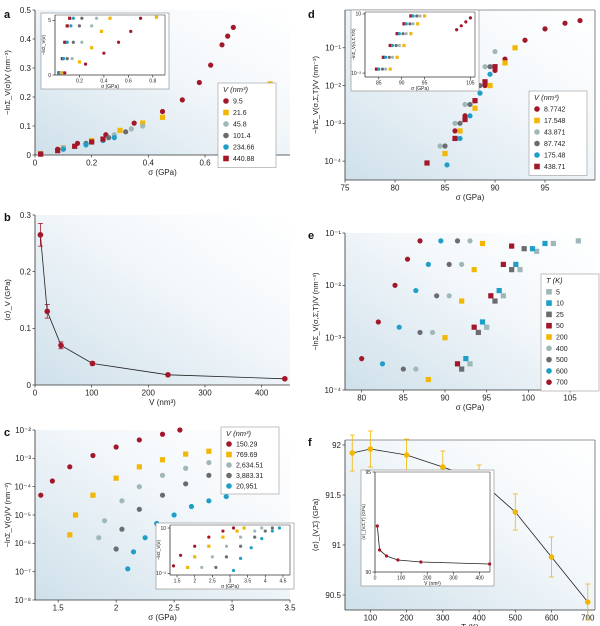 The image size is (600, 626). What do you see at coordinates (420, 89) in the screenshot?
I see `inset-x-axis-label: σ (GPa)` at bounding box center [420, 89].